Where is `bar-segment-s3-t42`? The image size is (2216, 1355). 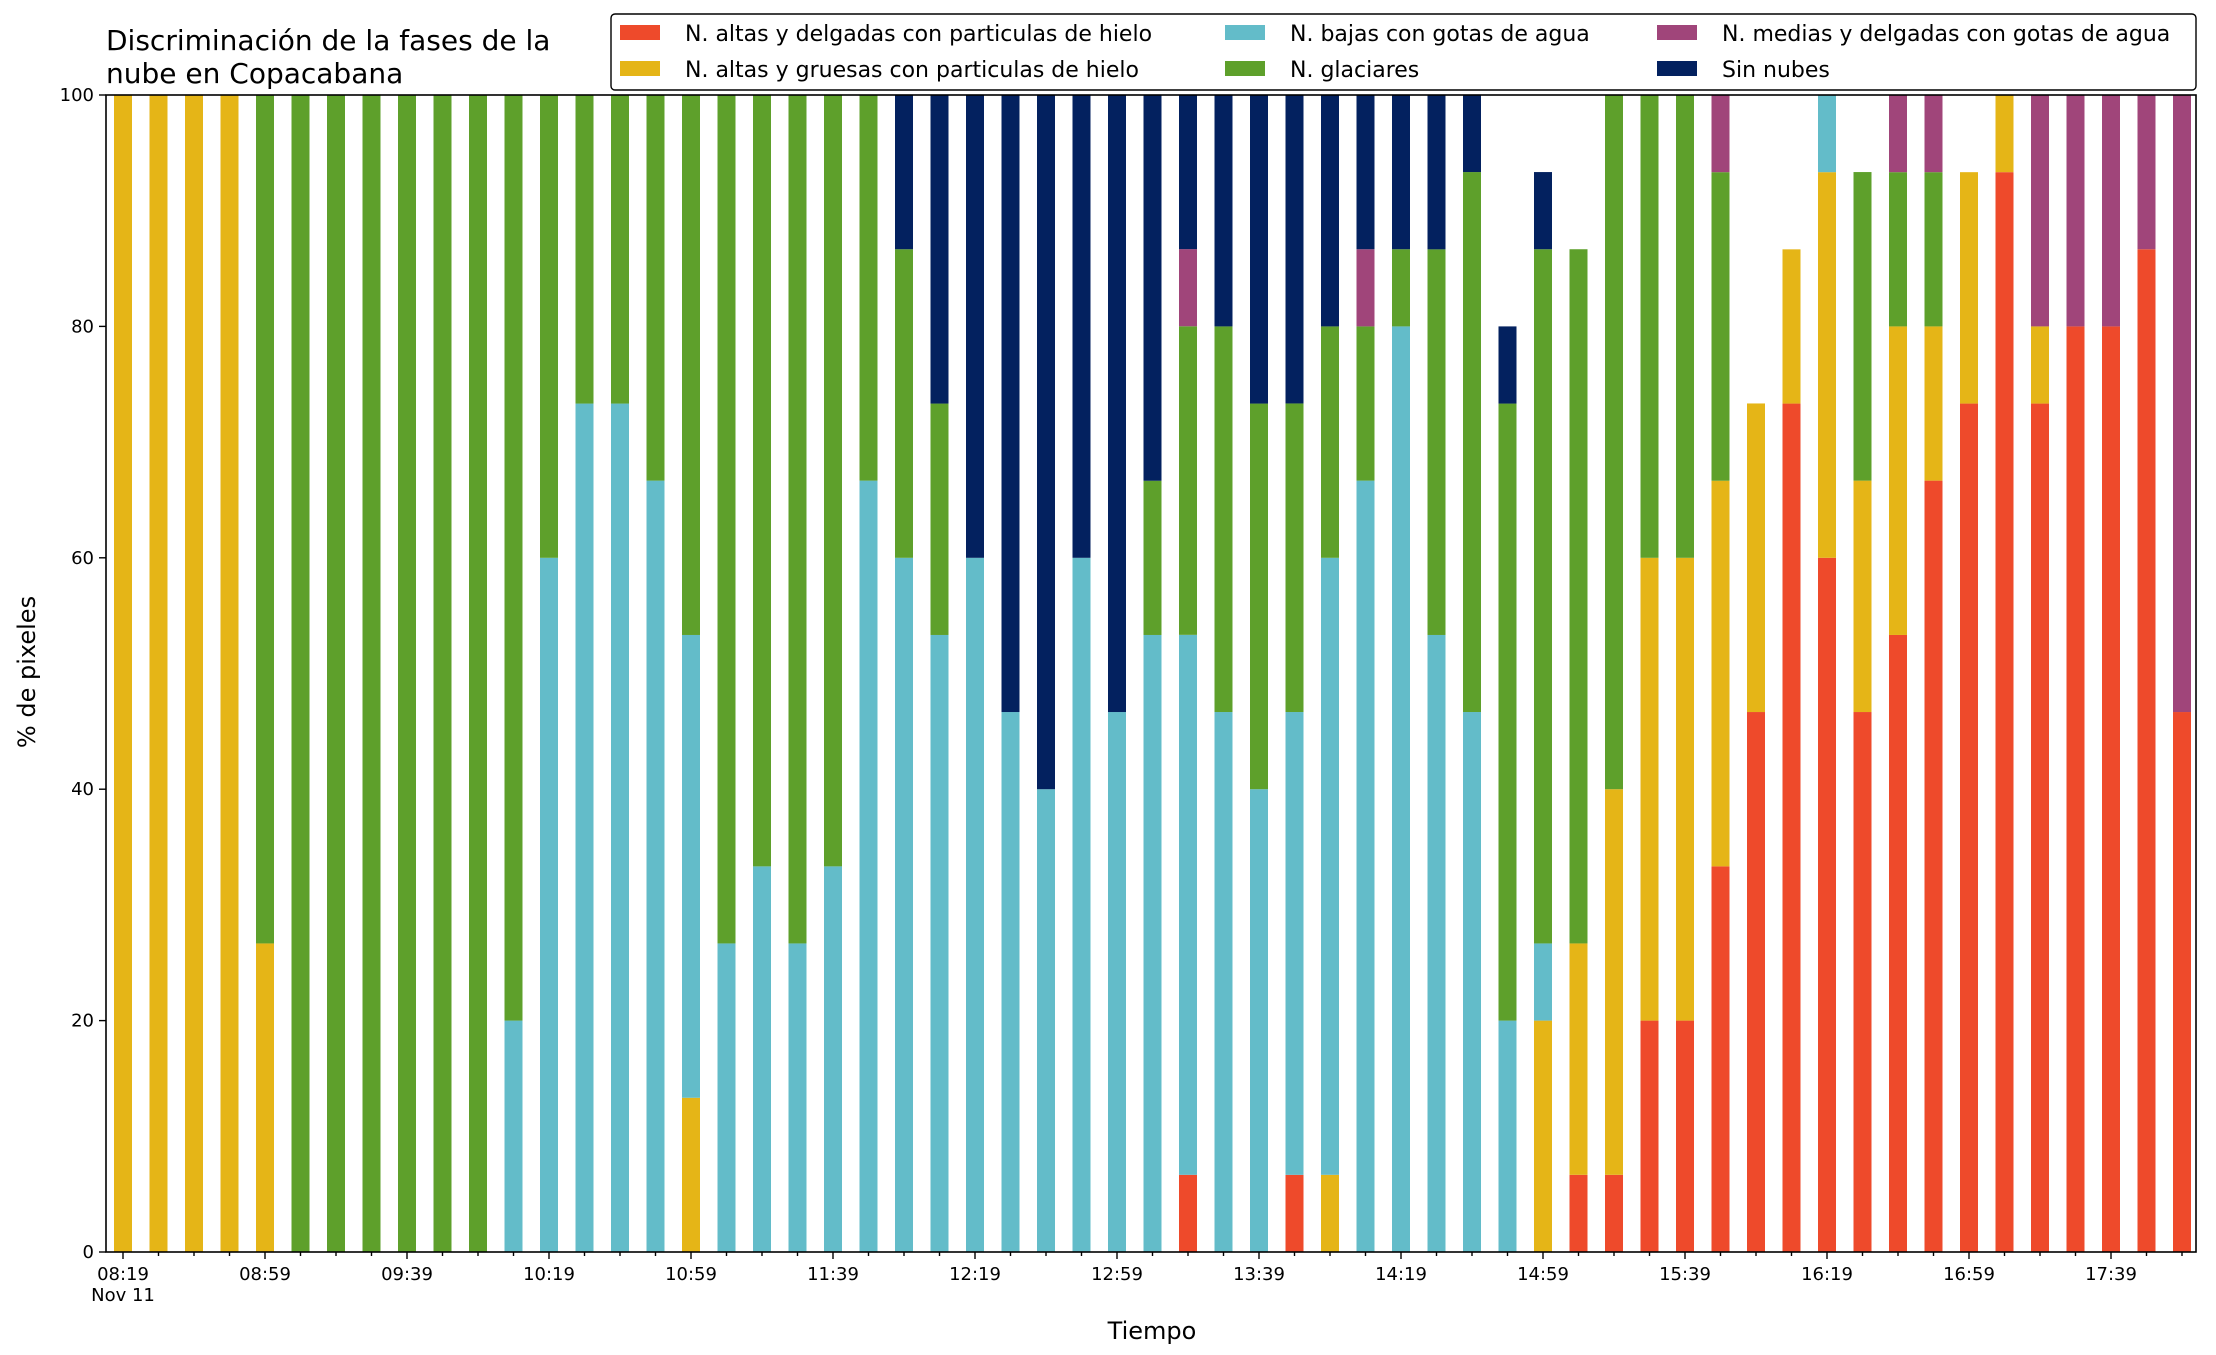
bar-segment-s3-t42 is located at coordinates (1614, 442).